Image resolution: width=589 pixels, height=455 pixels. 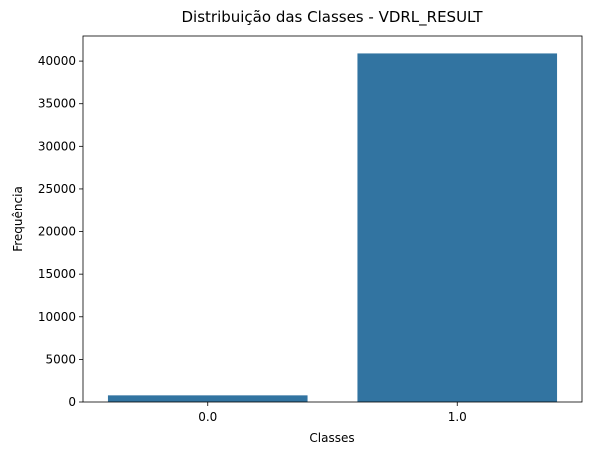 I want to click on y-tick-label: 35000, so click(x=57, y=104).